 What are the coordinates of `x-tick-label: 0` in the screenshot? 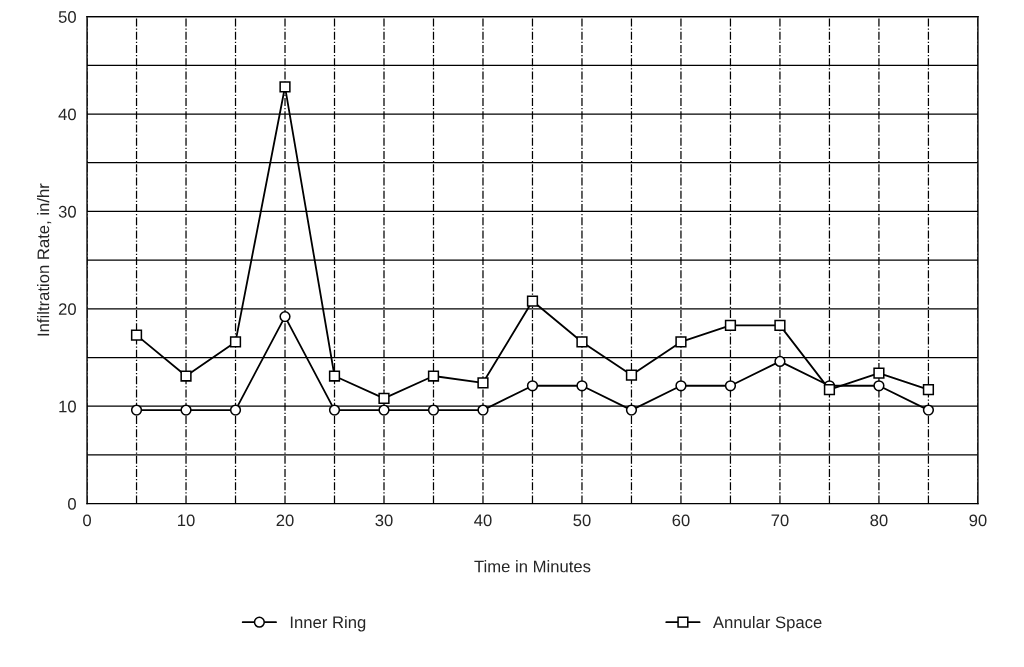 It's located at (87, 520).